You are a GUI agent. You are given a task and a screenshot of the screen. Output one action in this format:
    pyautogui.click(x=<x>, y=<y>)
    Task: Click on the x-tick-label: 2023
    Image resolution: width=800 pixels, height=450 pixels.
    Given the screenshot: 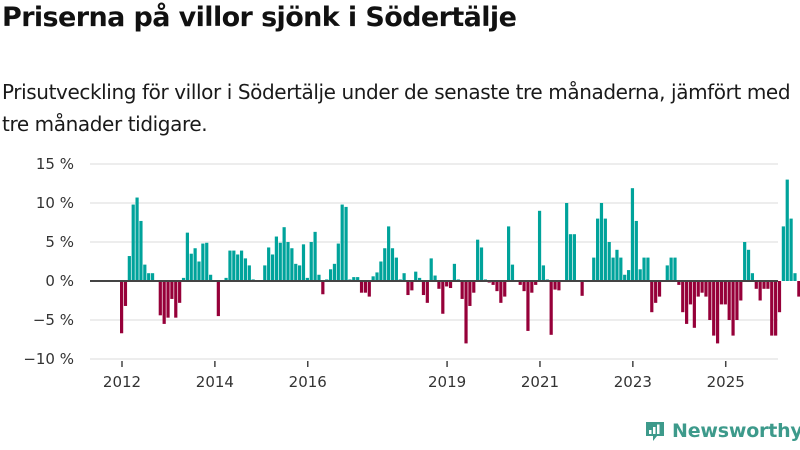 What is the action you would take?
    pyautogui.click(x=633, y=382)
    